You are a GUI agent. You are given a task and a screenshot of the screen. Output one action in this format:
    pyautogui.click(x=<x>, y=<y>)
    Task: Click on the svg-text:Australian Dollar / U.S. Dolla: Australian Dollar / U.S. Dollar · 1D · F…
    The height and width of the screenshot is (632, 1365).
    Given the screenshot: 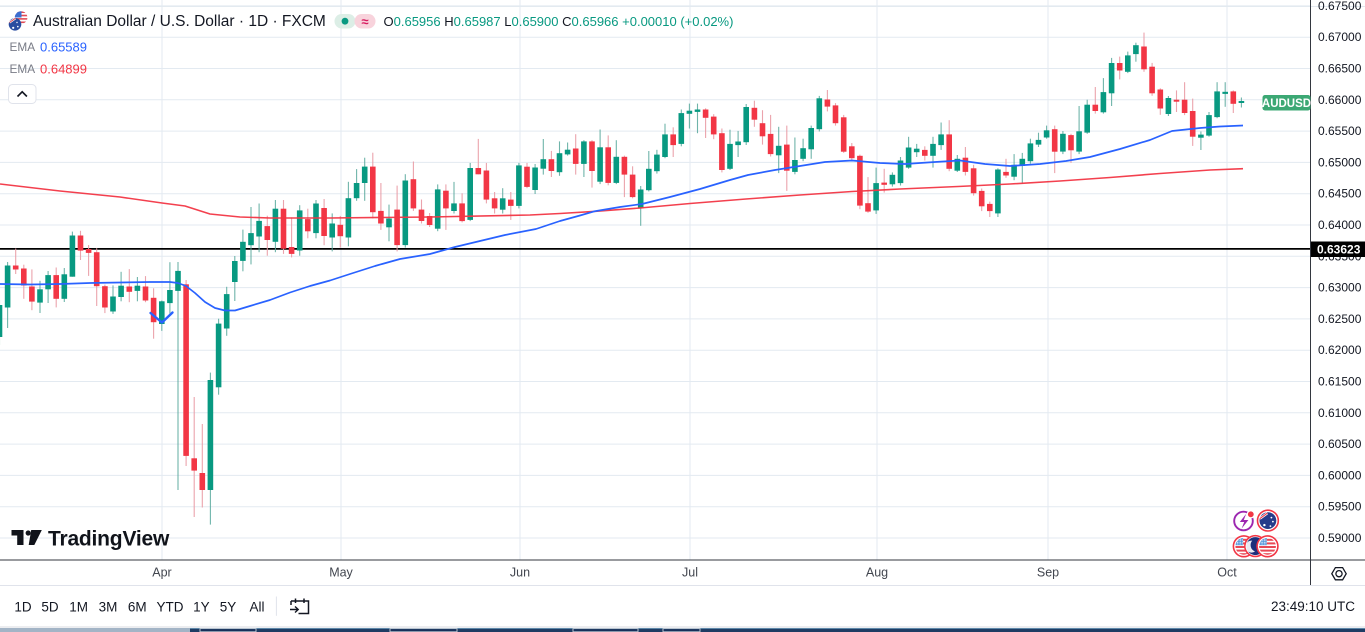 What is the action you would take?
    pyautogui.click(x=179, y=21)
    